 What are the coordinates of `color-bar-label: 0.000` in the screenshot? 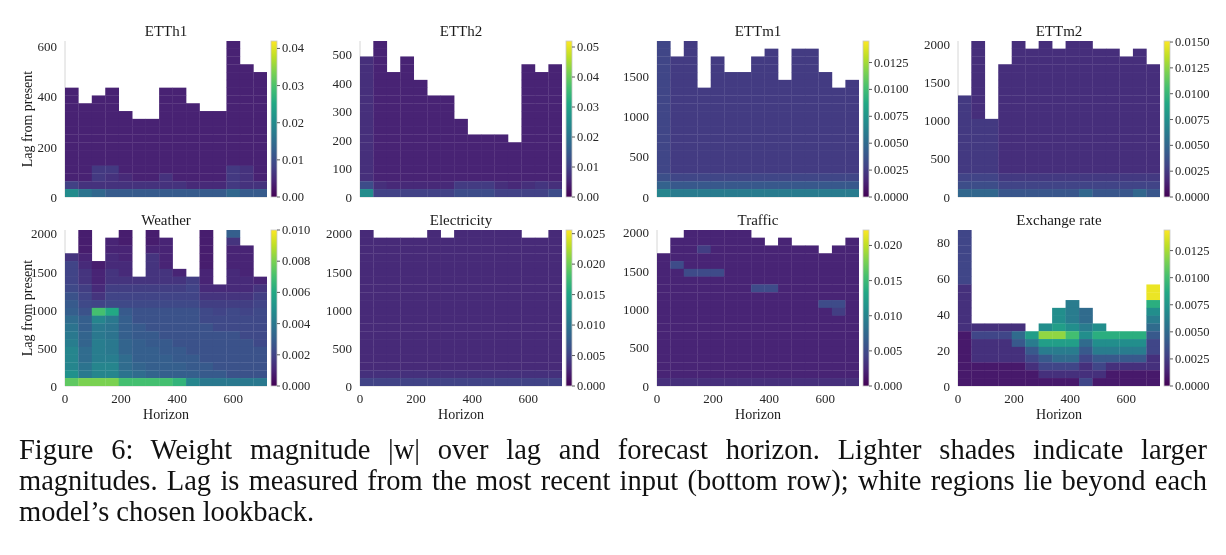 It's located at (888, 386).